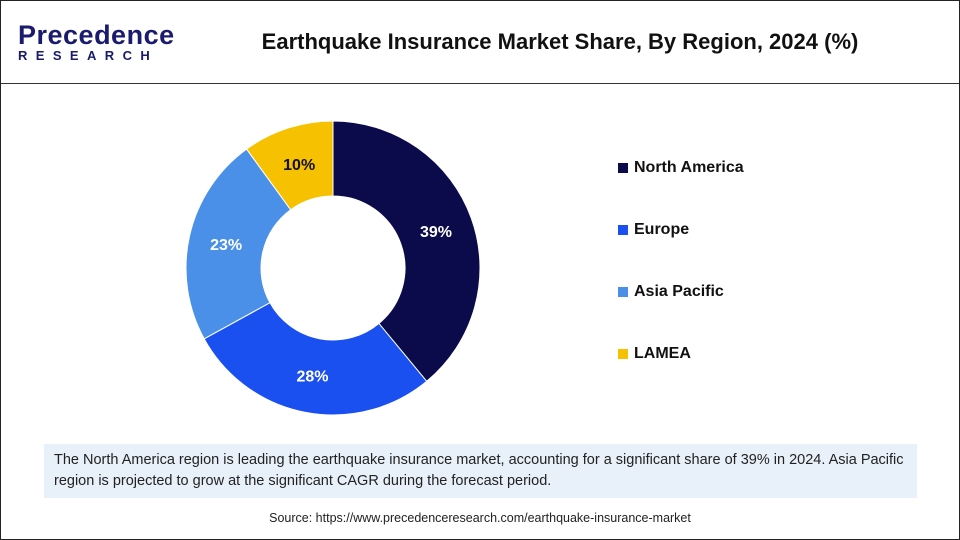 The height and width of the screenshot is (540, 960). I want to click on slice-asia-pacific, so click(238, 244).